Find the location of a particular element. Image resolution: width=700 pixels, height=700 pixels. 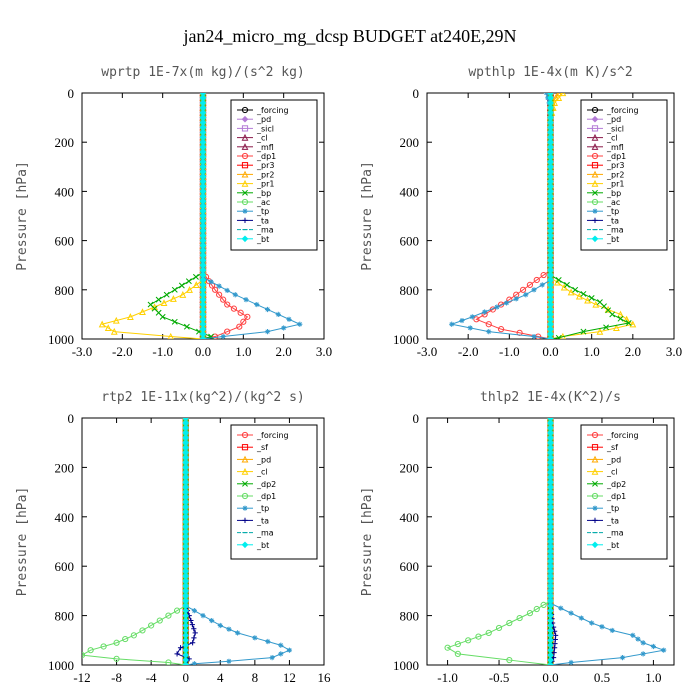

legend-label: _sf is located at coordinates (262, 447).